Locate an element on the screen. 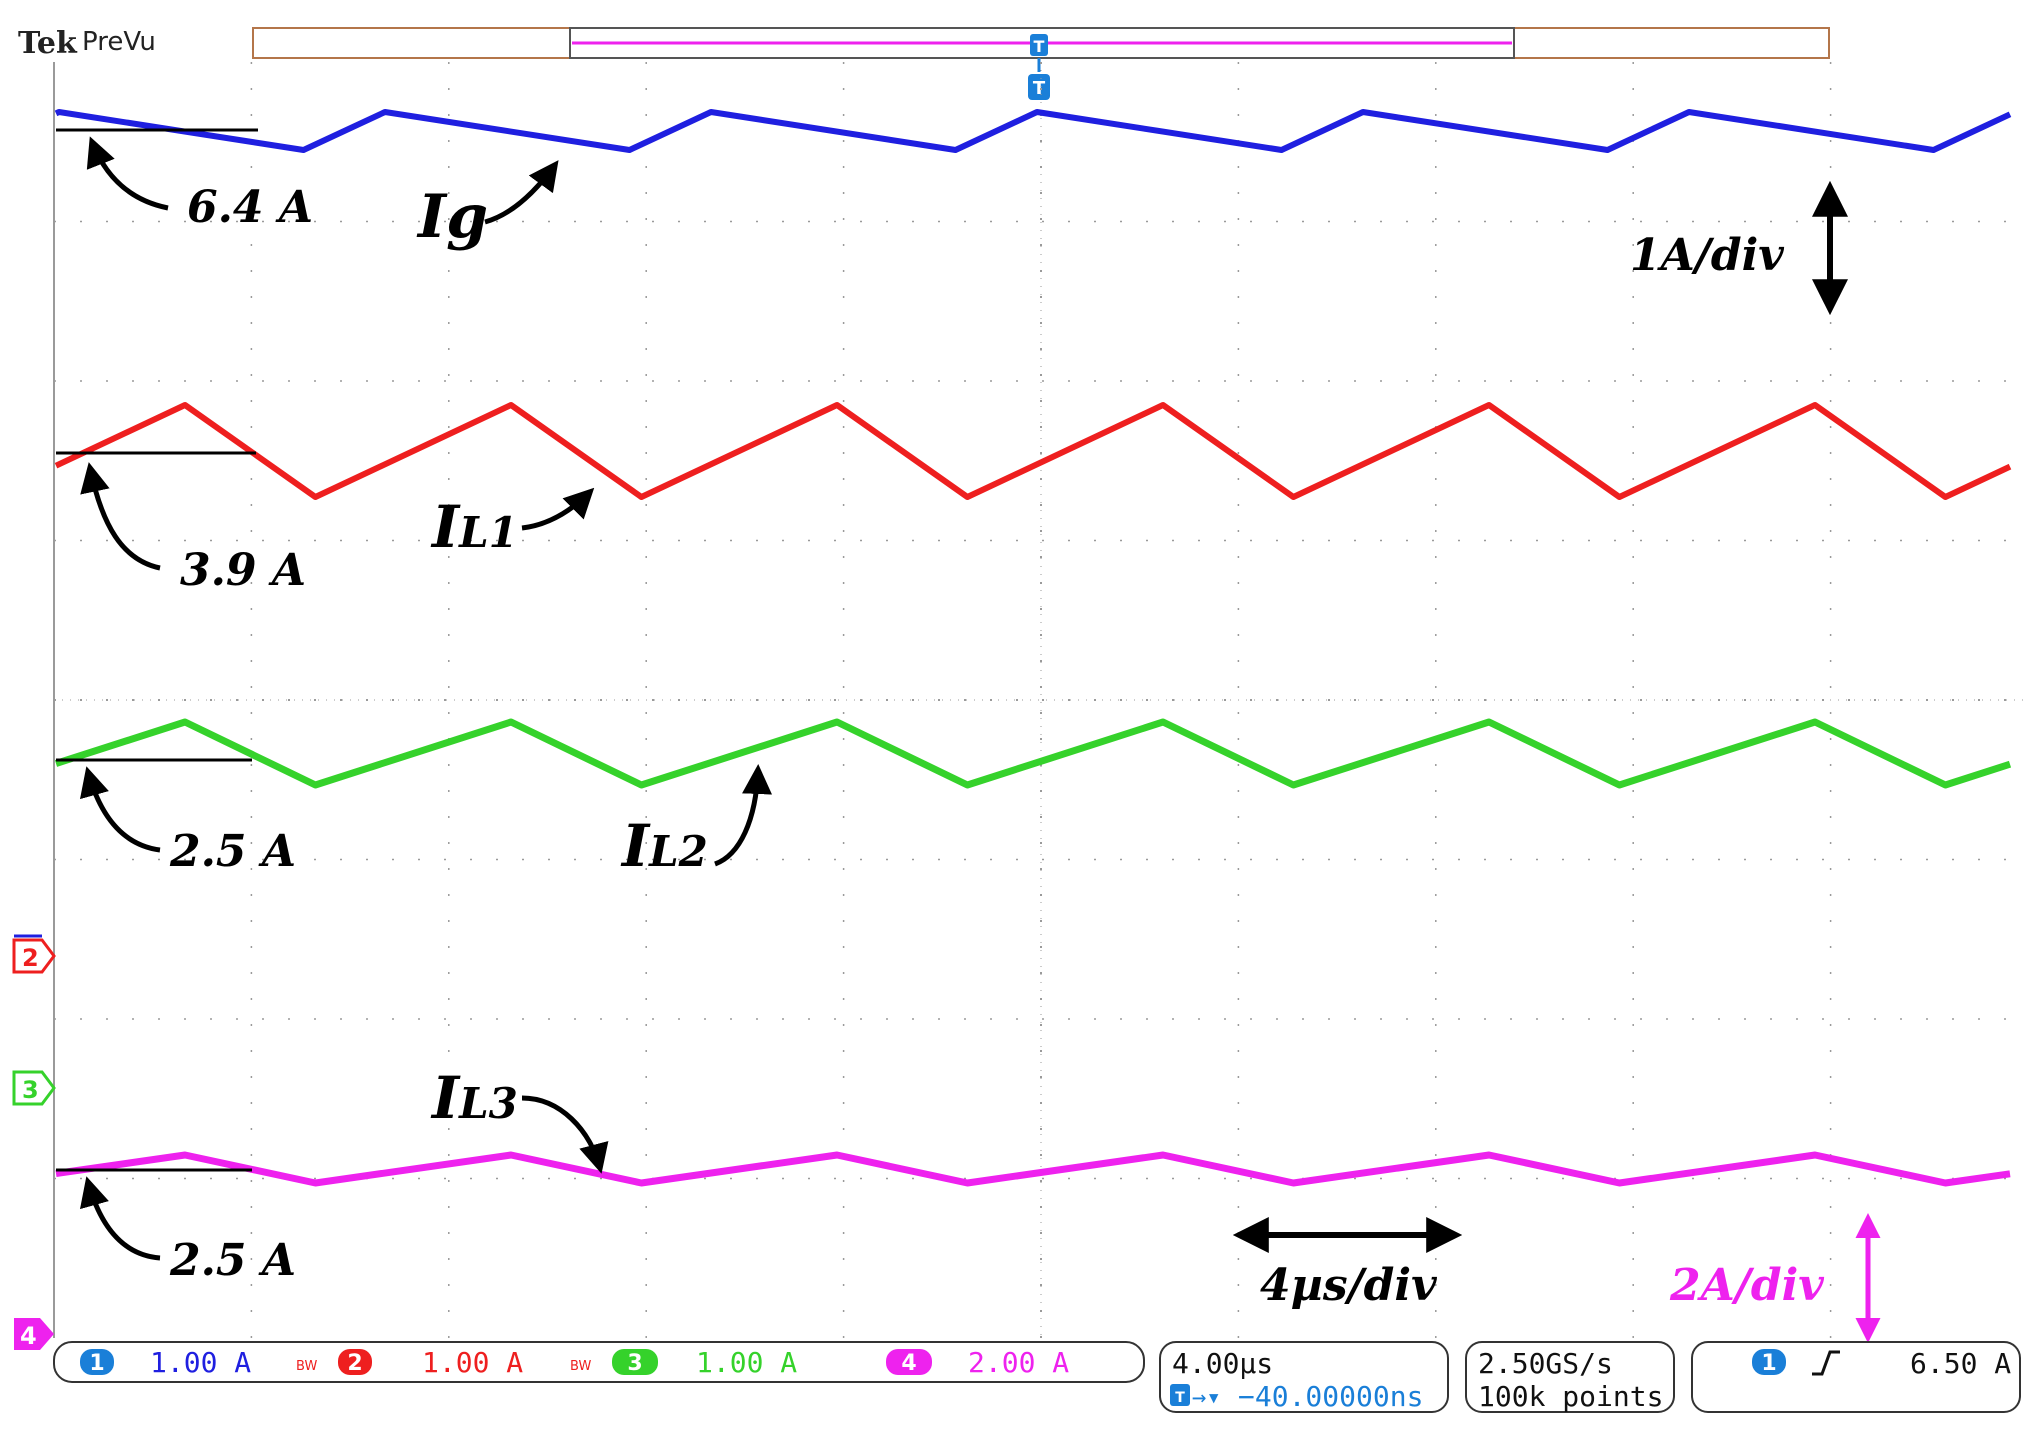  ref-value-il2: 2.5 A is located at coordinates (232, 851).